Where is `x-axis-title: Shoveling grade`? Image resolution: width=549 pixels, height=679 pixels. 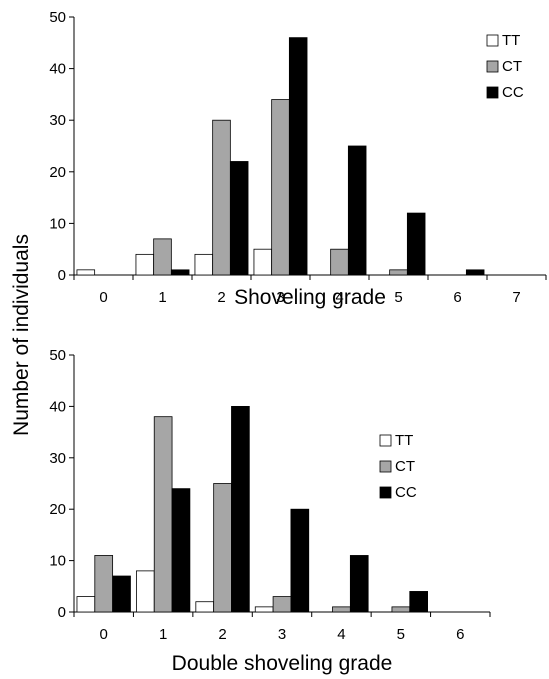
x-axis-title: Shoveling grade is located at coordinates (310, 297).